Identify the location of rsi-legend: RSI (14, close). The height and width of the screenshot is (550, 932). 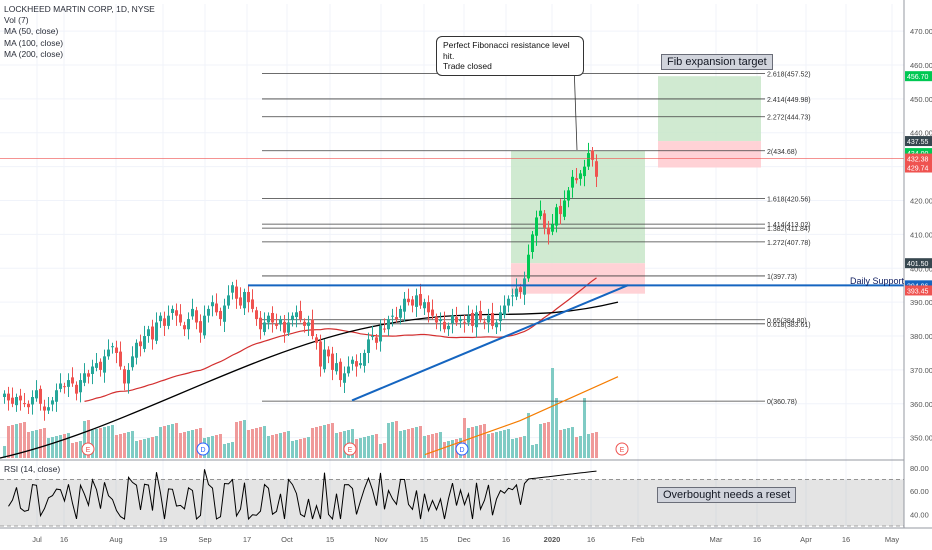
(32, 469).